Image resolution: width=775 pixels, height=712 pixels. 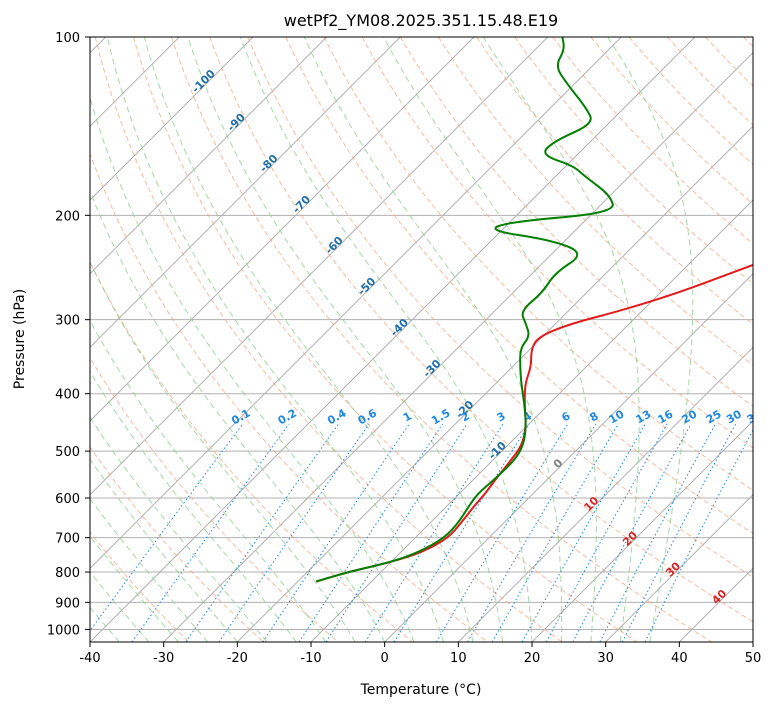 I want to click on x-tick-label: 50, so click(x=753, y=658).